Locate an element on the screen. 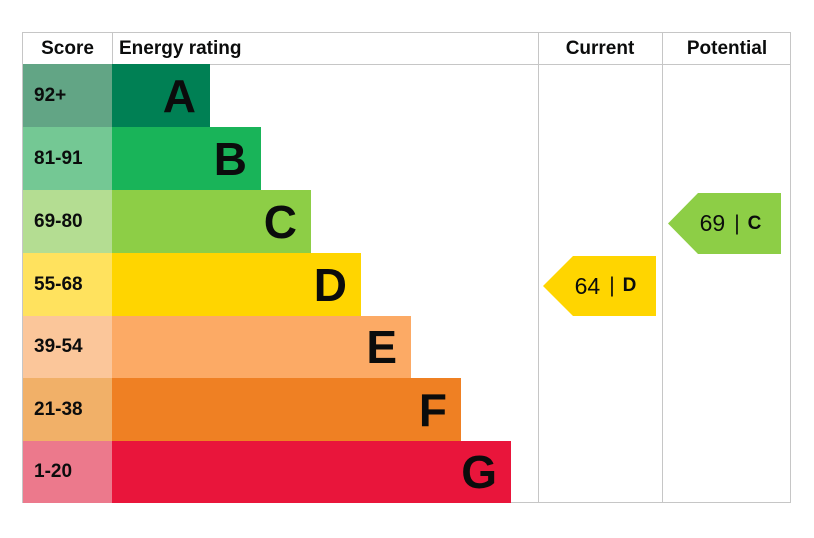 The height and width of the screenshot is (538, 814). rating-bar-g: G is located at coordinates (311, 472).